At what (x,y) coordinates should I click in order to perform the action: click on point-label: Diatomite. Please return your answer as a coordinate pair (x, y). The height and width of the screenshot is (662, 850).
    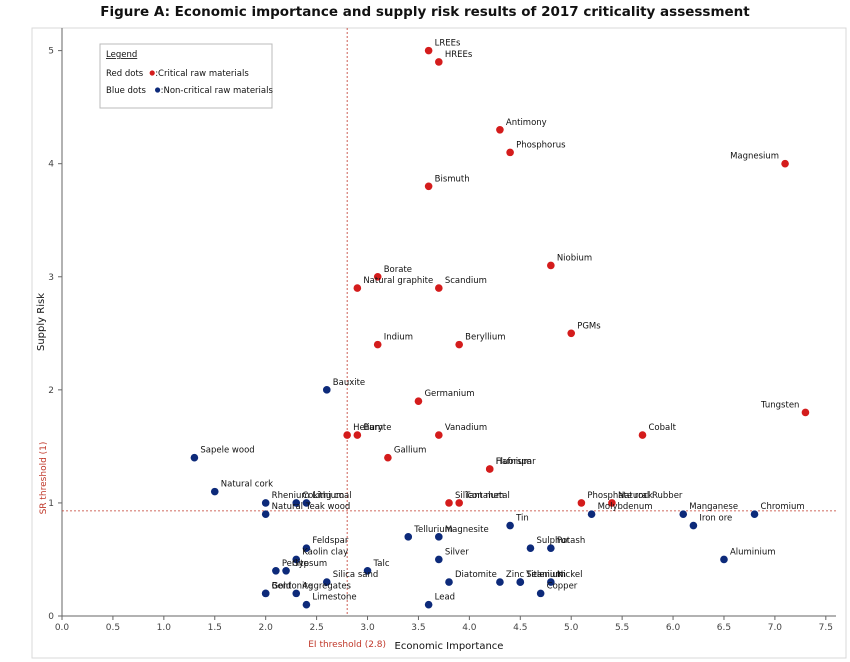
    Looking at the image, I should click on (476, 575).